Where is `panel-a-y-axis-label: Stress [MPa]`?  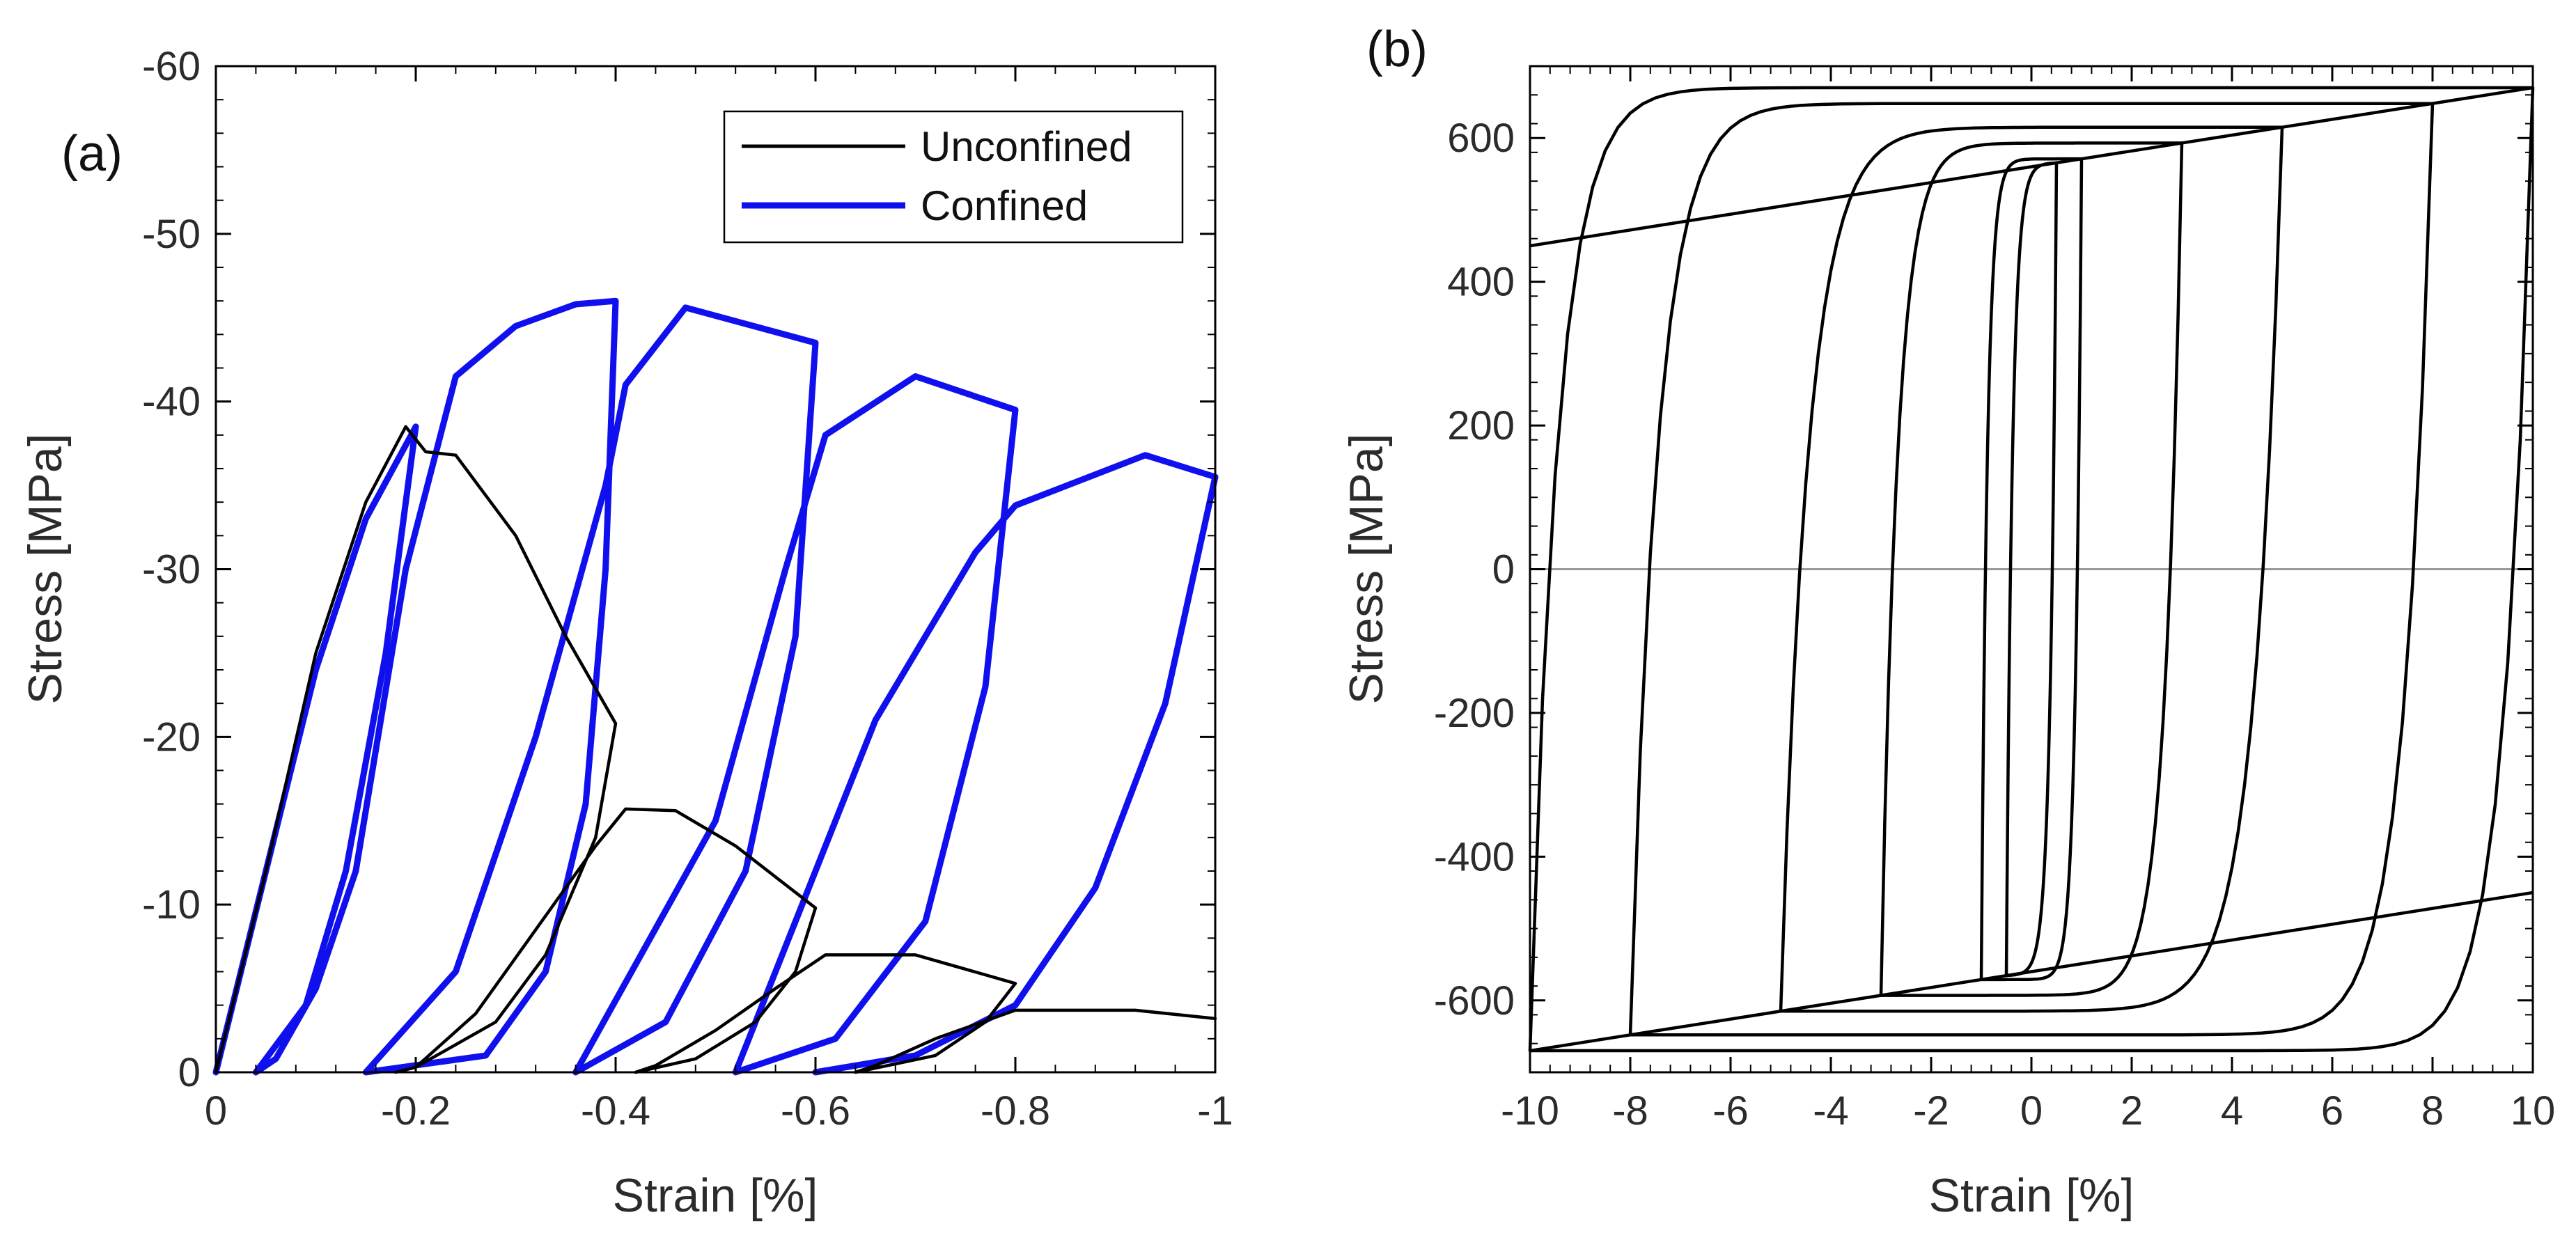
panel-a-y-axis-label: Stress [MPa] is located at coordinates (45, 568).